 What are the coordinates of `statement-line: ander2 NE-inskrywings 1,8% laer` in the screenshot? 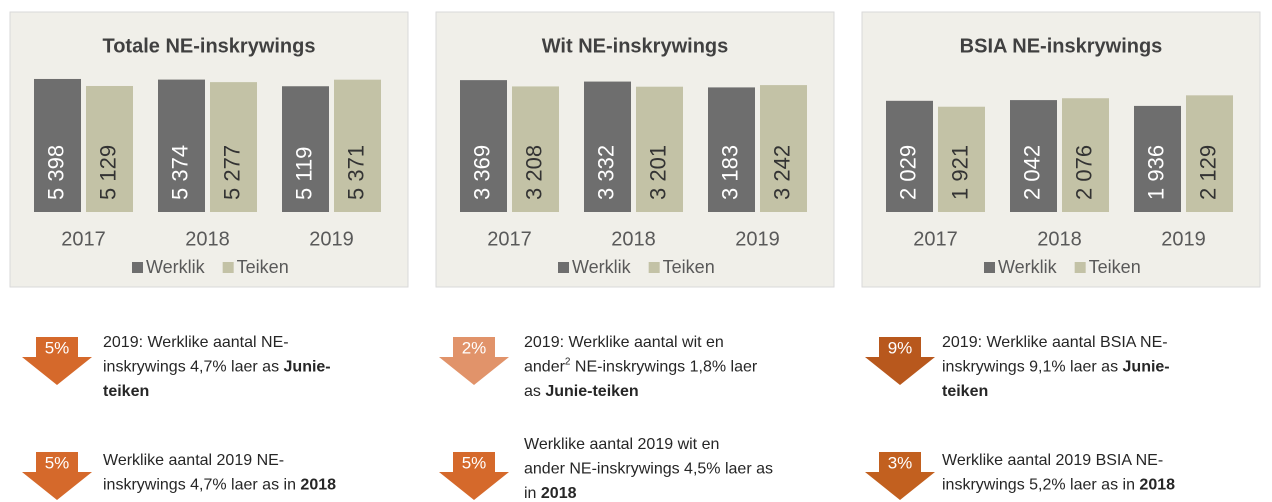 It's located at (641, 366).